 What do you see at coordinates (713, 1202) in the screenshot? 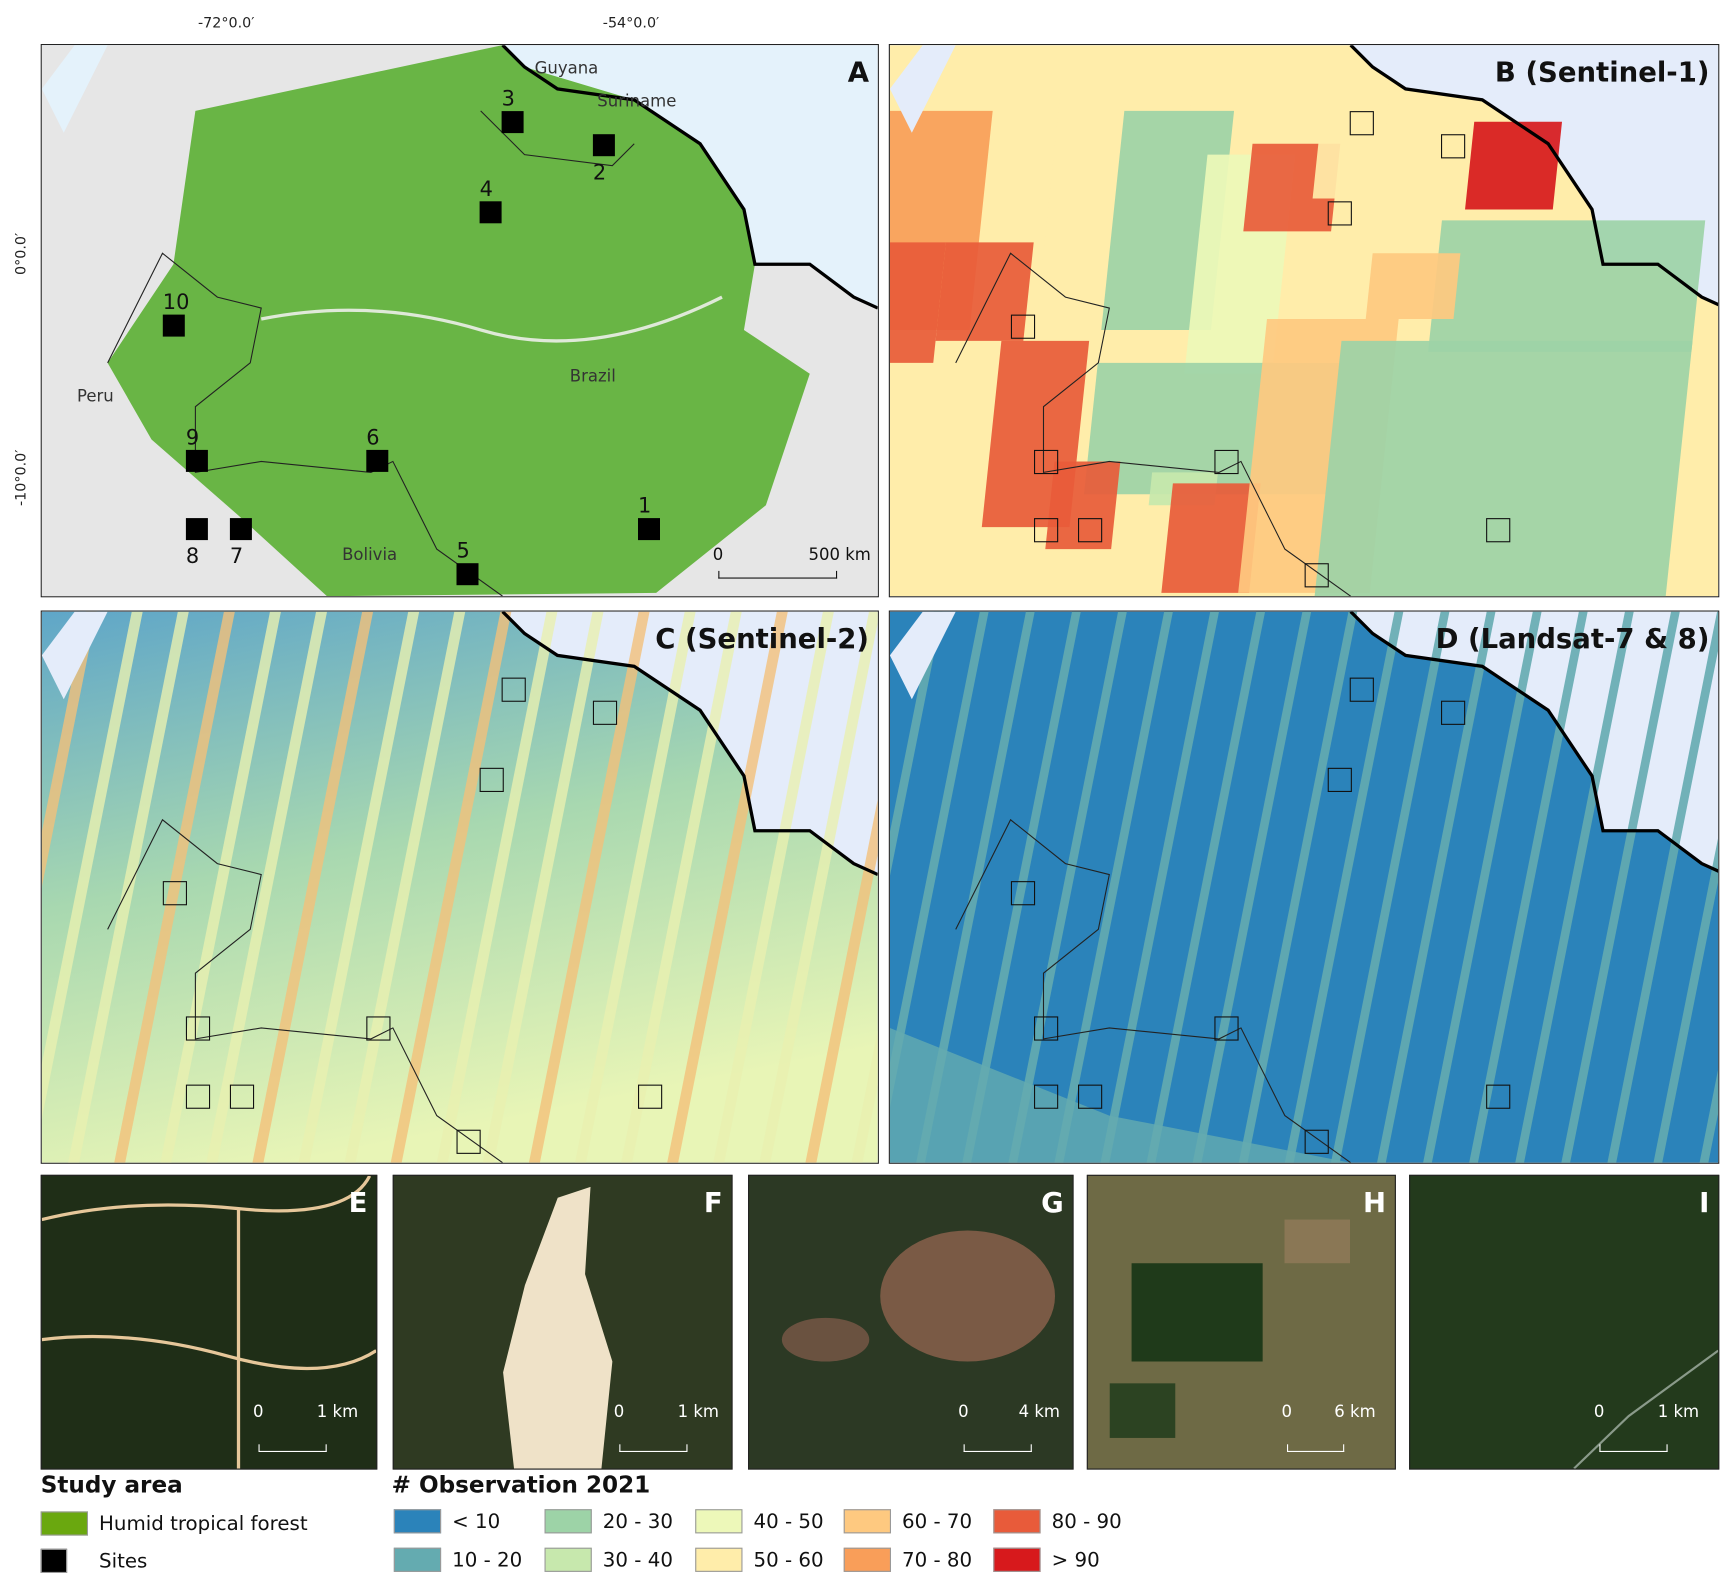
I see `panel-label: F` at bounding box center [713, 1202].